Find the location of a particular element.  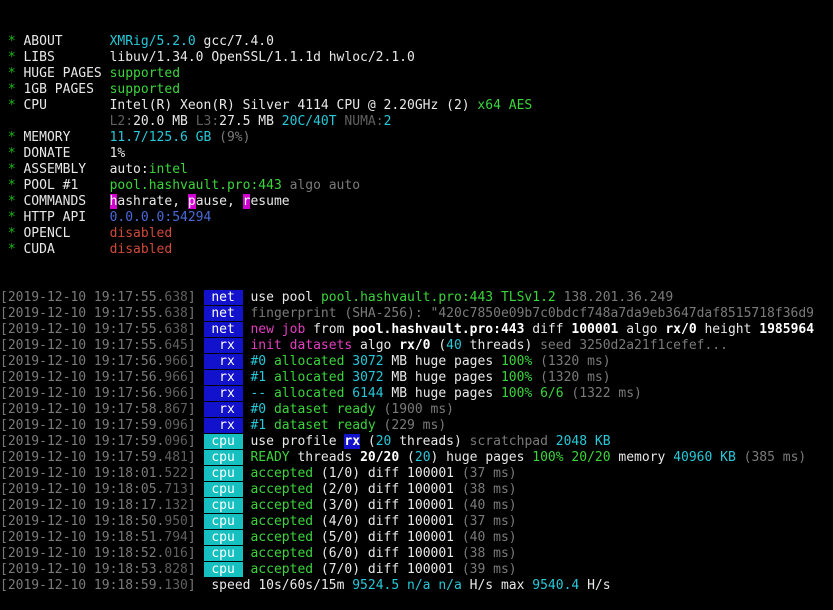

log-segment: 40960 is located at coordinates (693, 457).